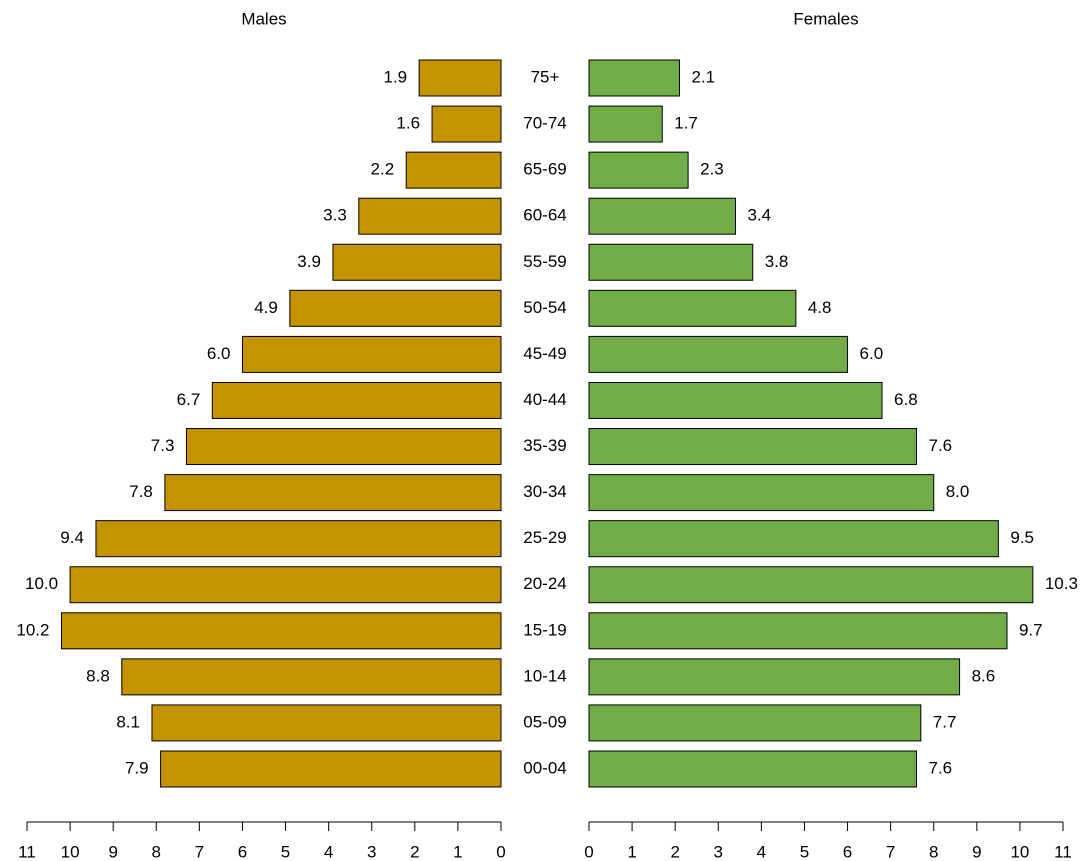 This screenshot has width=1086, height=861. What do you see at coordinates (544, 629) in the screenshot?
I see `category-label: 15-19` at bounding box center [544, 629].